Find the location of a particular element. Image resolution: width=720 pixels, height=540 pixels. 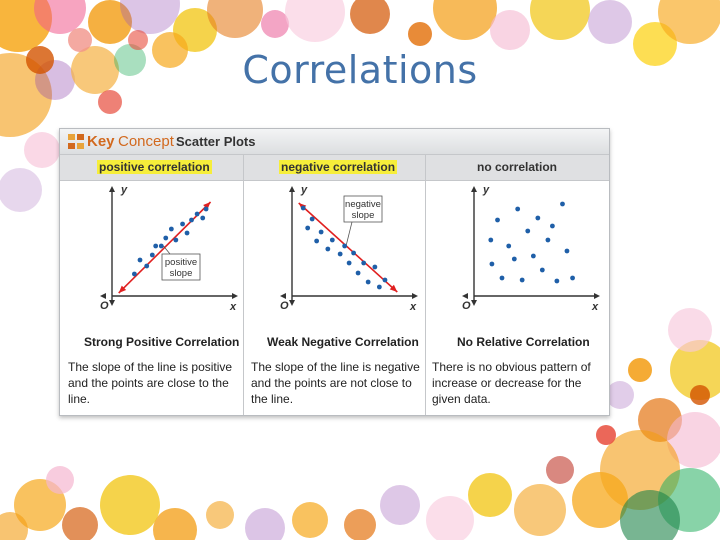

caption-none: No Relative Correlation is located at coordinates (523, 342).